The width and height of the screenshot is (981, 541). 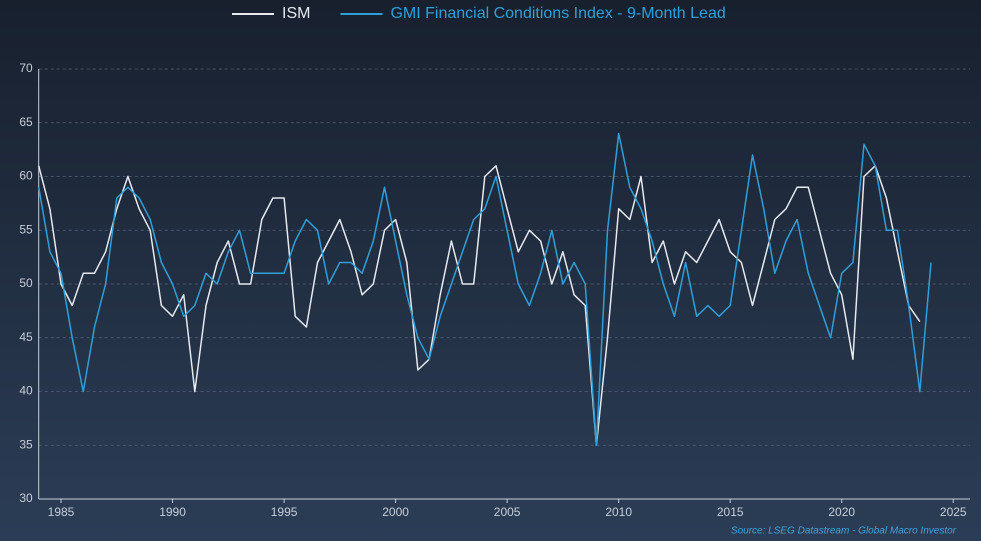 I want to click on x-tick-label: 1985, so click(x=61, y=512).